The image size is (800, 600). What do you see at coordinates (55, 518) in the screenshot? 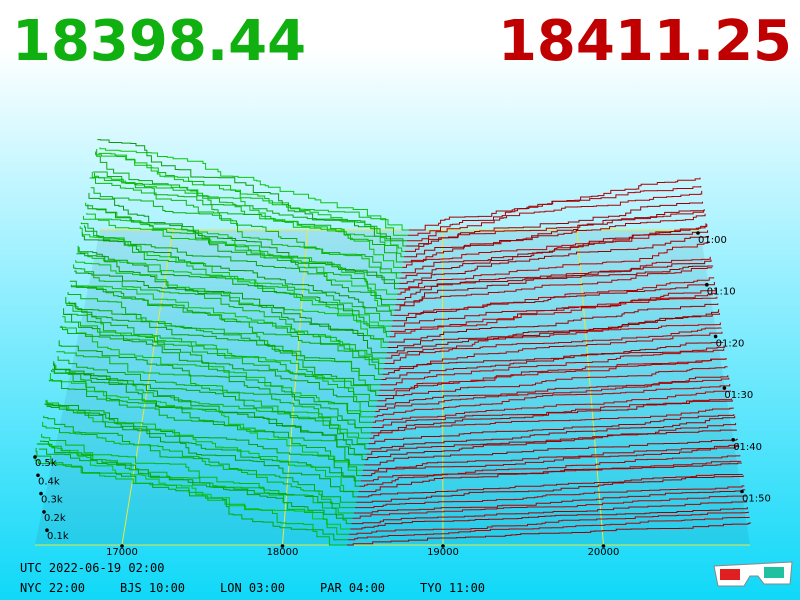
I see `volume-tick-label: 0.2k` at bounding box center [55, 518].